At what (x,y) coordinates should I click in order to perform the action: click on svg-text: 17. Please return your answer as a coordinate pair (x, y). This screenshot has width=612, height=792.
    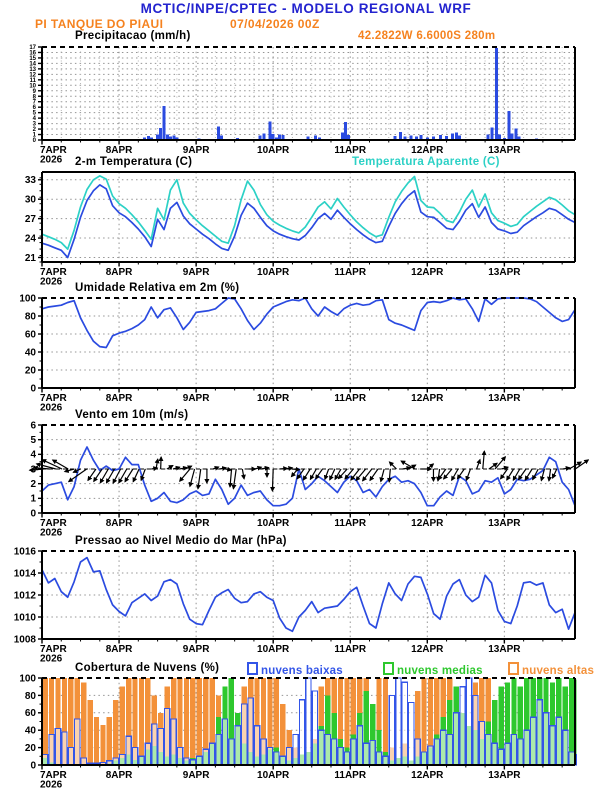
    Looking at the image, I should click on (32, 48).